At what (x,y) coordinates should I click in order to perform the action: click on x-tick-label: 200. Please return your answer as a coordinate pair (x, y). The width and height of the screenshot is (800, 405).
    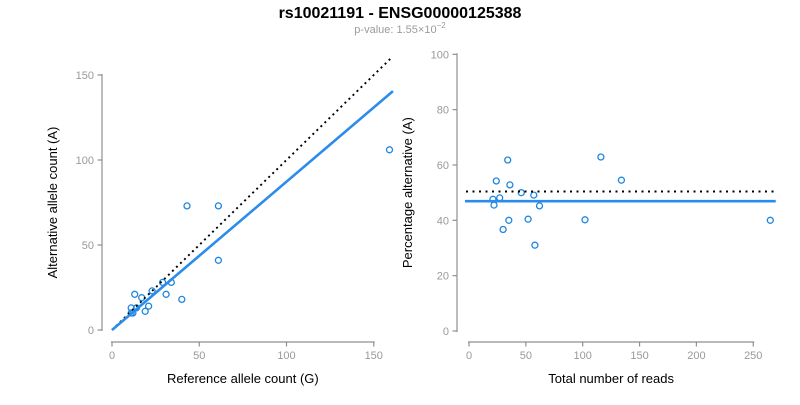
    Looking at the image, I should click on (696, 356).